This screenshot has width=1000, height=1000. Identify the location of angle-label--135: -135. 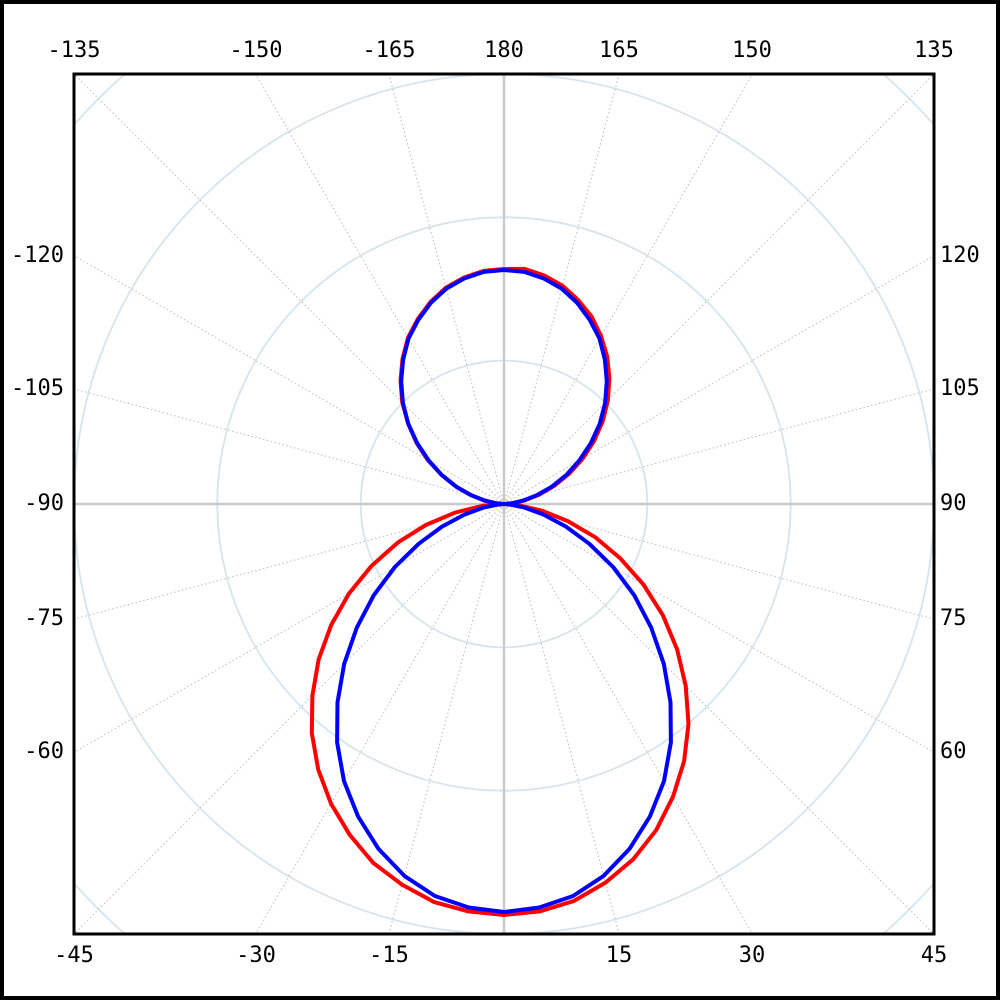
(74, 50).